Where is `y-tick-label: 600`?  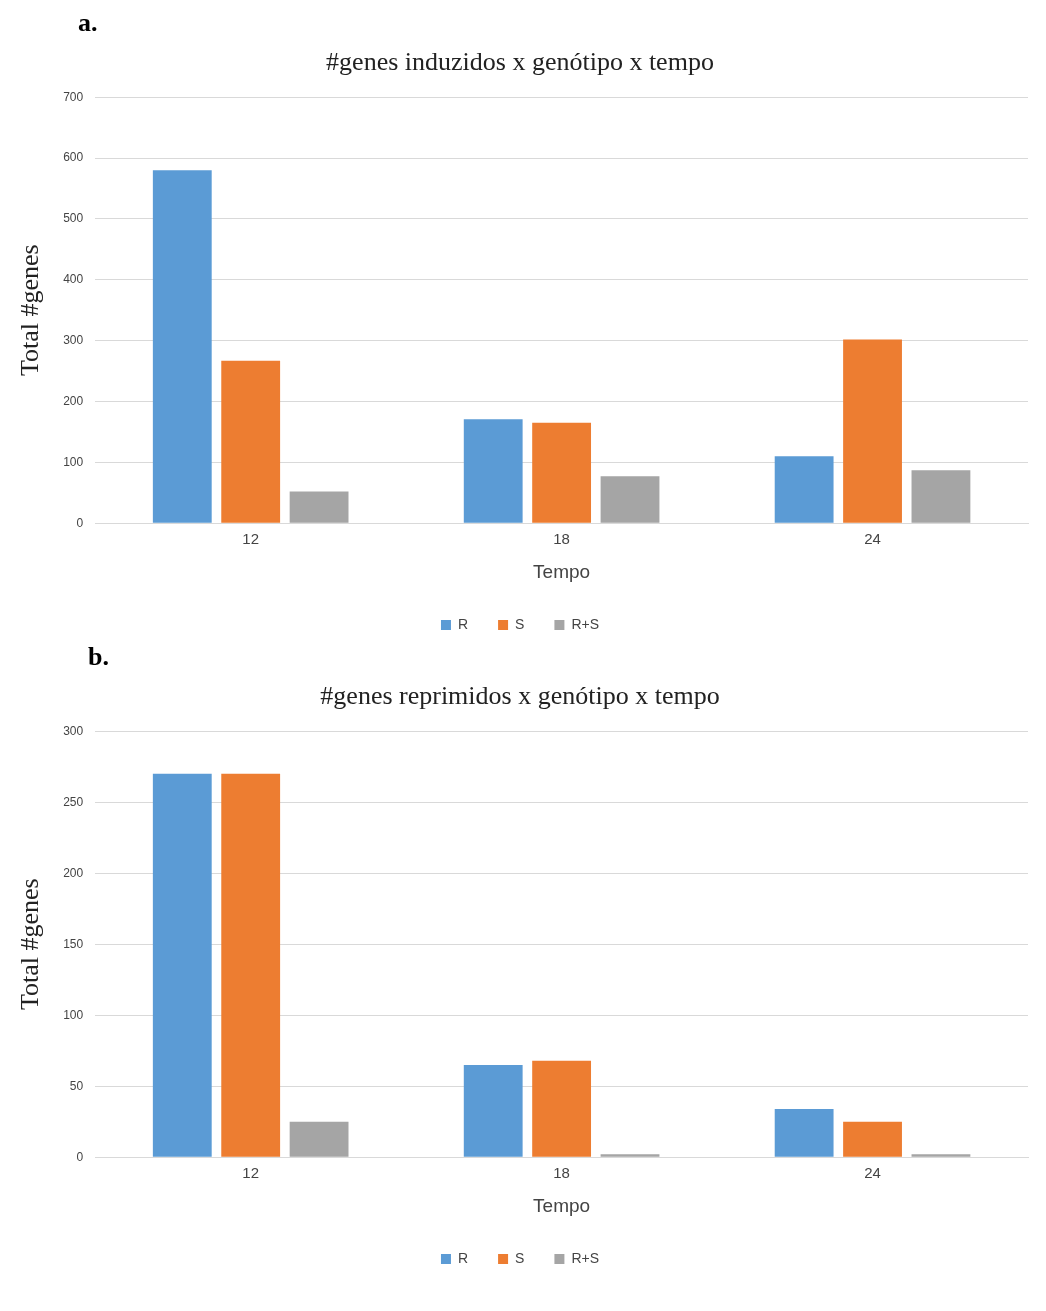 y-tick-label: 600 is located at coordinates (73, 157).